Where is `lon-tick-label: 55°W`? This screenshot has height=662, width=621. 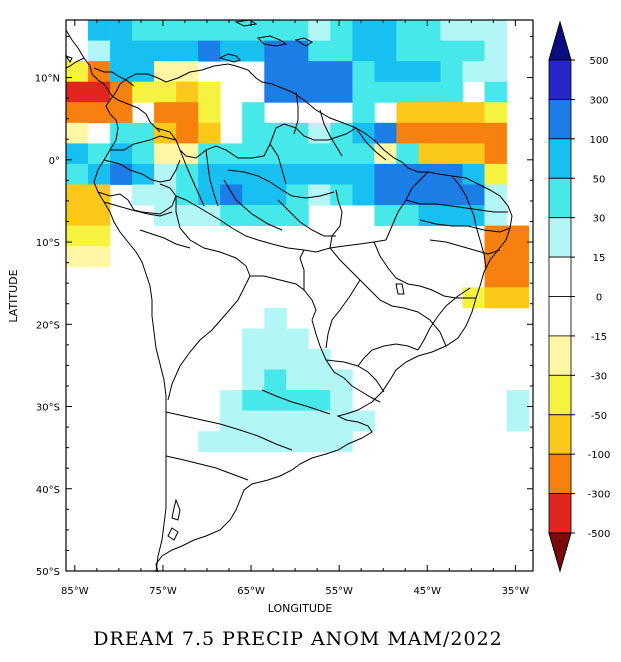
lon-tick-label: 55°W is located at coordinates (339, 591).